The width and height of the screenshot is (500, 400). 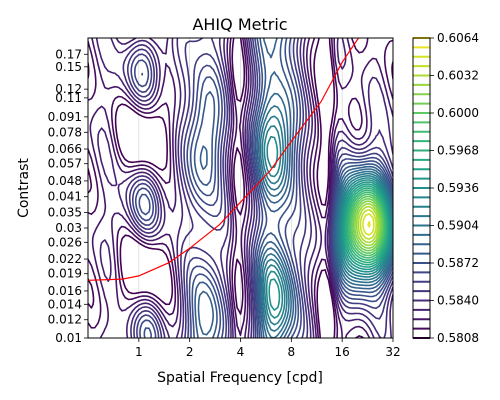 What do you see at coordinates (458, 151) in the screenshot?
I see `colorbar-tick-label: 0.5968` at bounding box center [458, 151].